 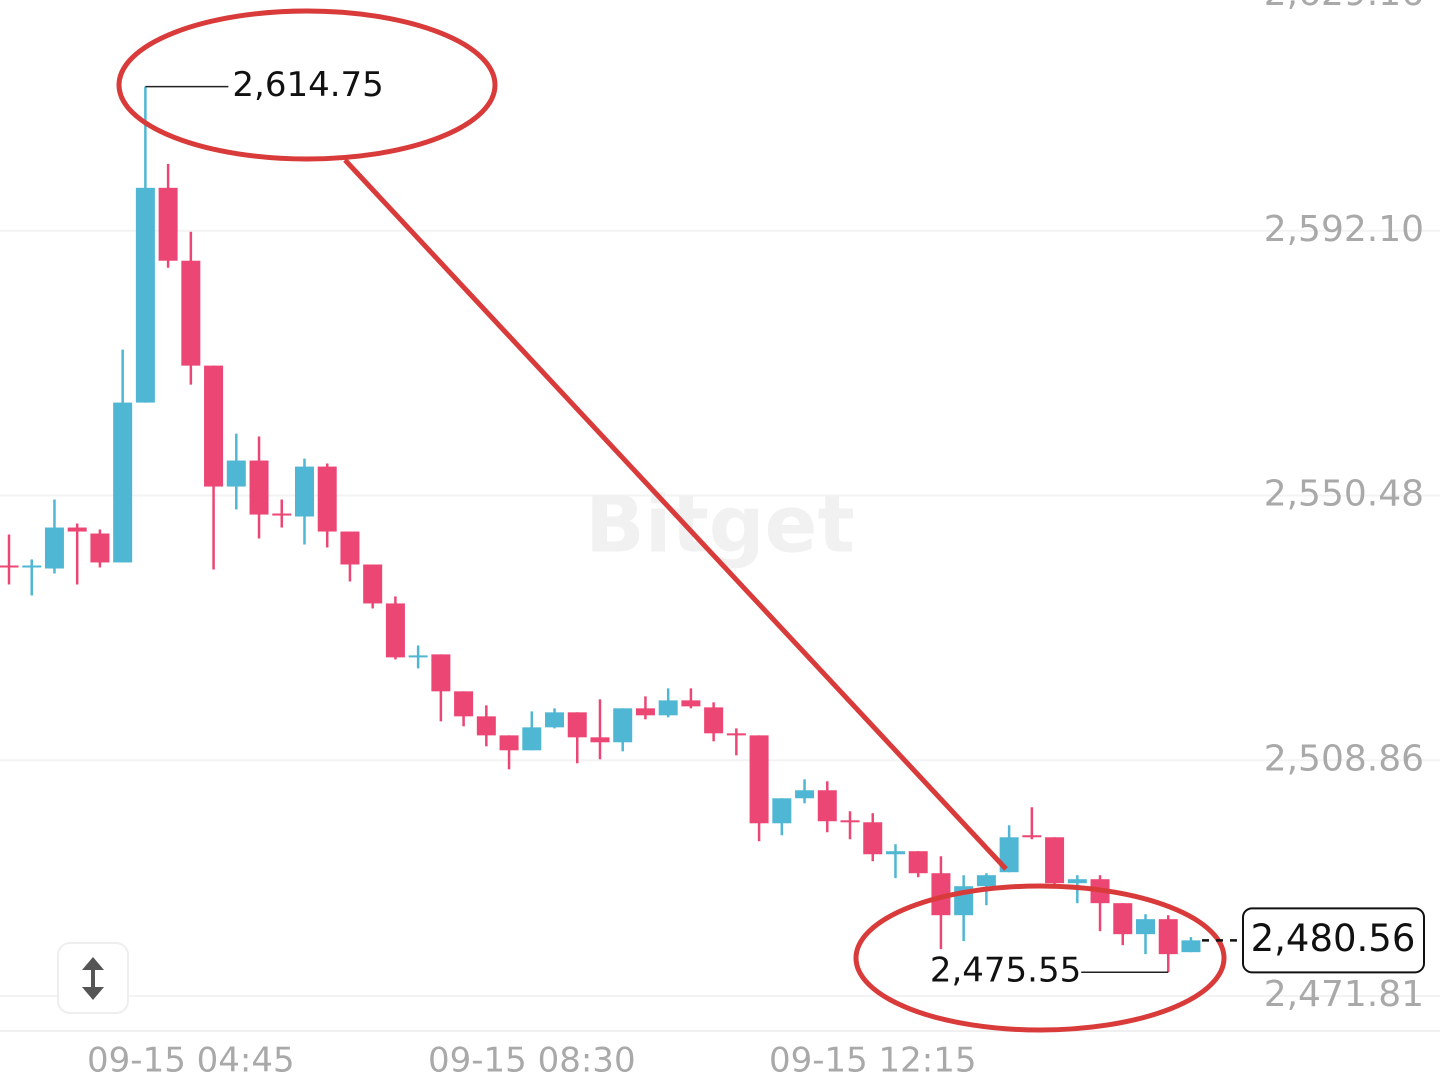 I want to click on toggle-button, so click(x=93, y=978).